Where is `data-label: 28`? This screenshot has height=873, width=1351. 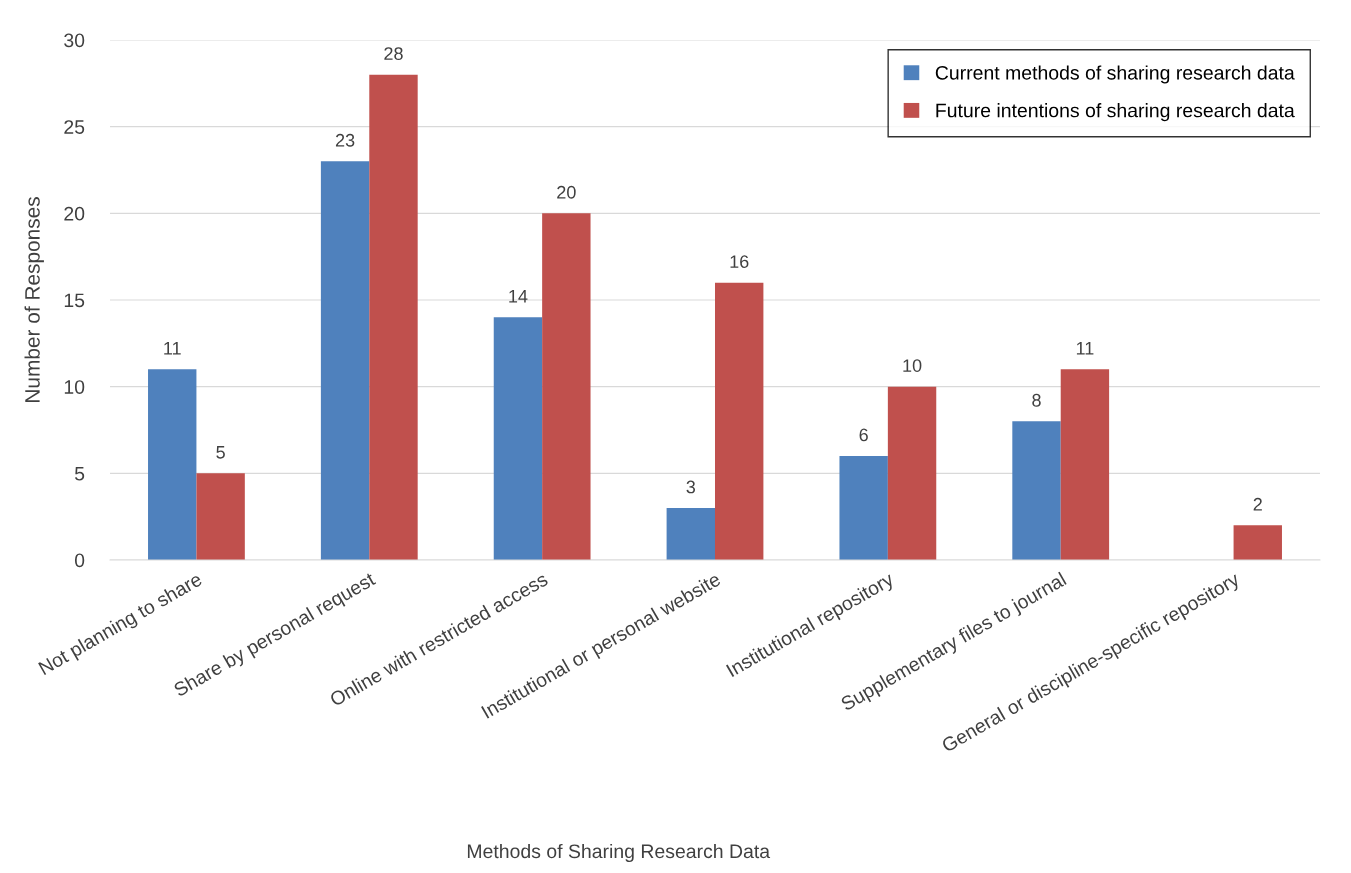 data-label: 28 is located at coordinates (393, 53).